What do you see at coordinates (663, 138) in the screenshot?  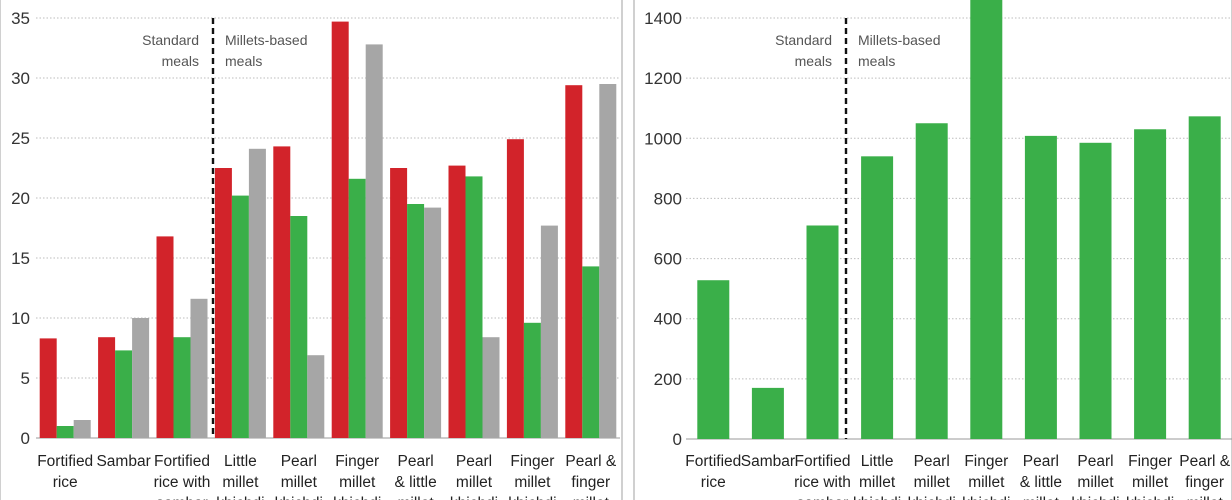 I see `y-tick-label: 1000` at bounding box center [663, 138].